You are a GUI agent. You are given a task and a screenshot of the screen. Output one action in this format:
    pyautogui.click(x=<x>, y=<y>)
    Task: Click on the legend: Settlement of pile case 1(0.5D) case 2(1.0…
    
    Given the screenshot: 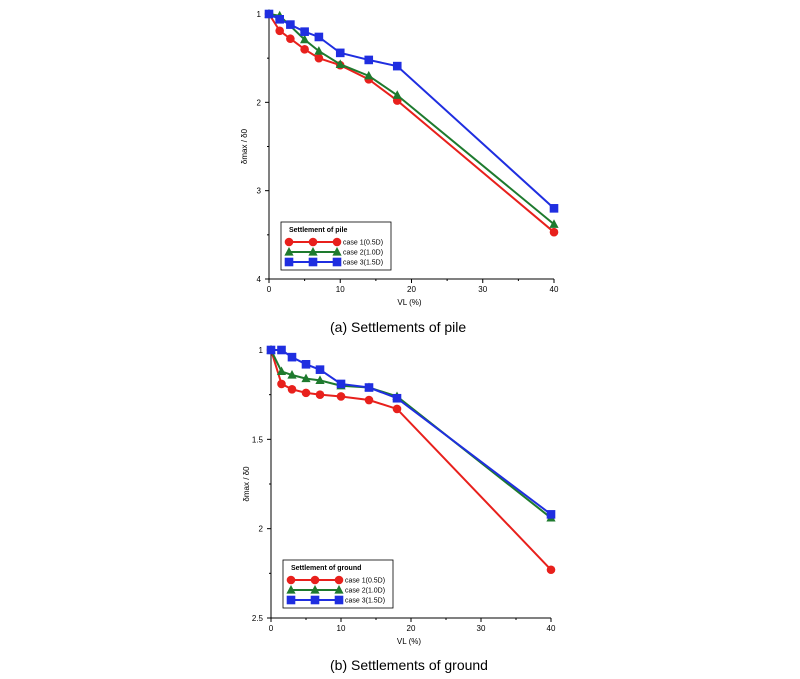 What is the action you would take?
    pyautogui.click(x=336, y=246)
    